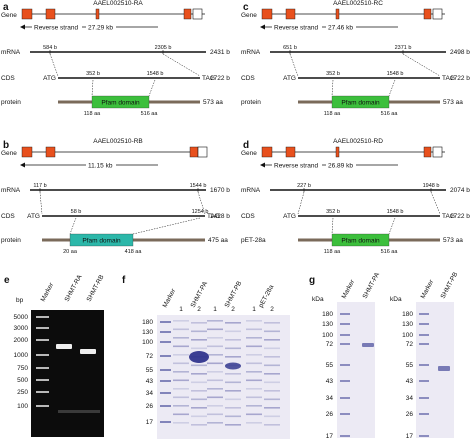 This screenshot has width=474, height=442. Describe the element at coordinates (42, 317) in the screenshot. I see `gel-e-ladder-band` at that location.